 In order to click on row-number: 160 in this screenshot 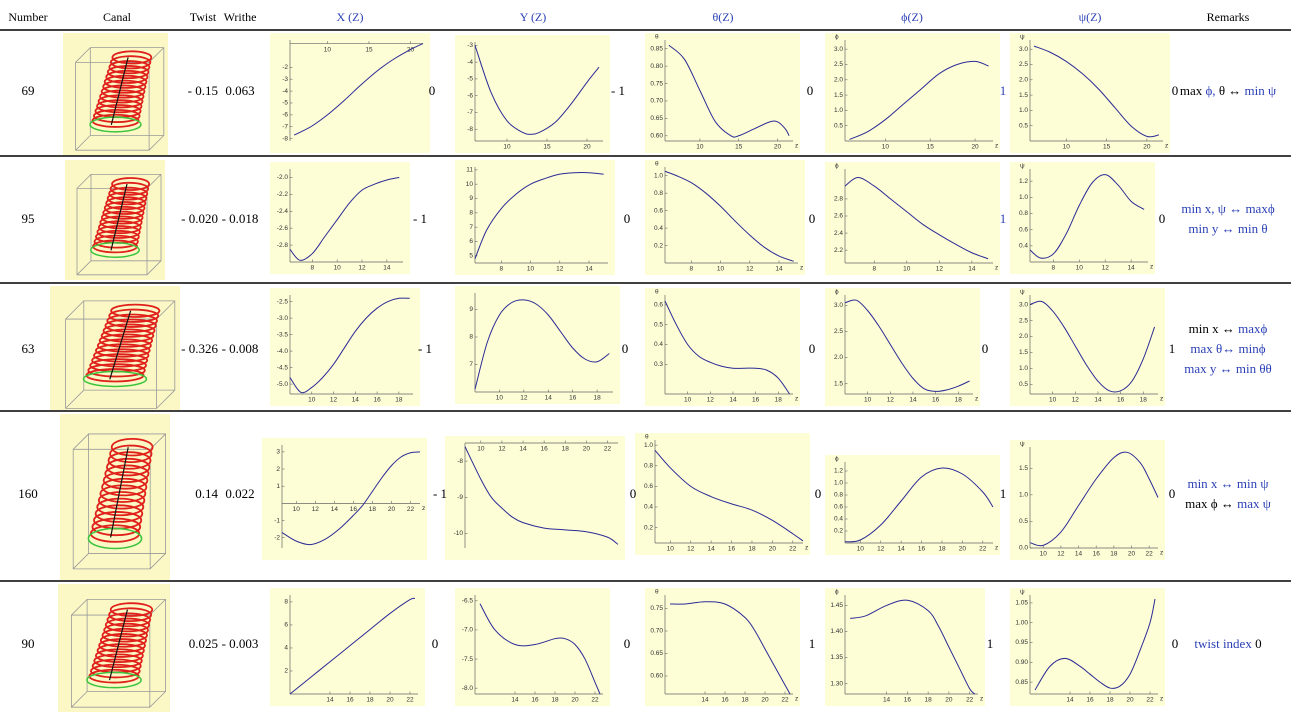, I will do `click(28, 493)`.